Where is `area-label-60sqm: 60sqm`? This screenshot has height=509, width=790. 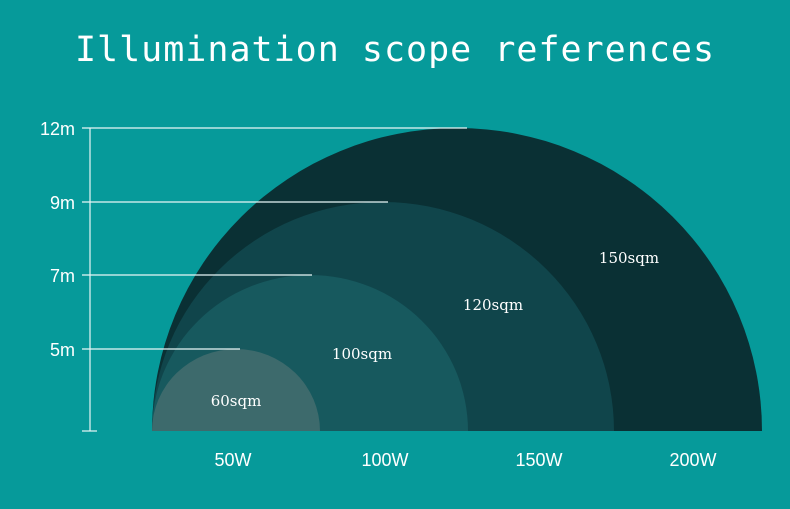
area-label-60sqm: 60sqm is located at coordinates (236, 401).